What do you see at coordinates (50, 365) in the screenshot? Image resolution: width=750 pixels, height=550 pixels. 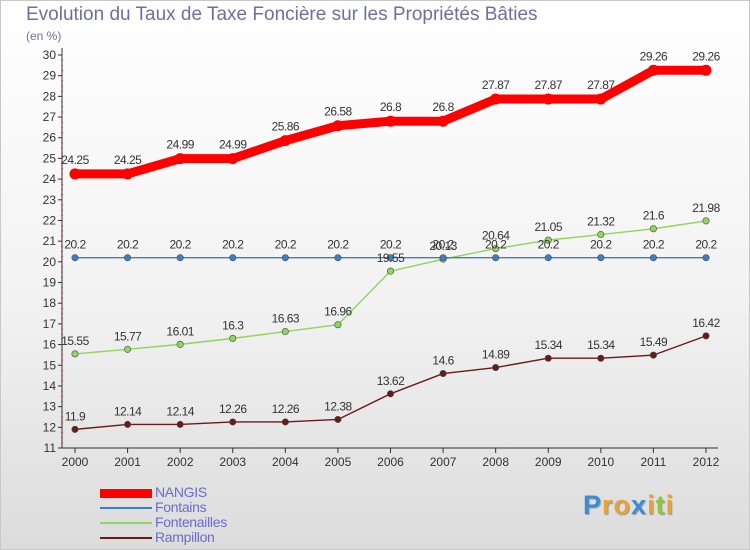 I see `y-tick-label: 15` at bounding box center [50, 365].